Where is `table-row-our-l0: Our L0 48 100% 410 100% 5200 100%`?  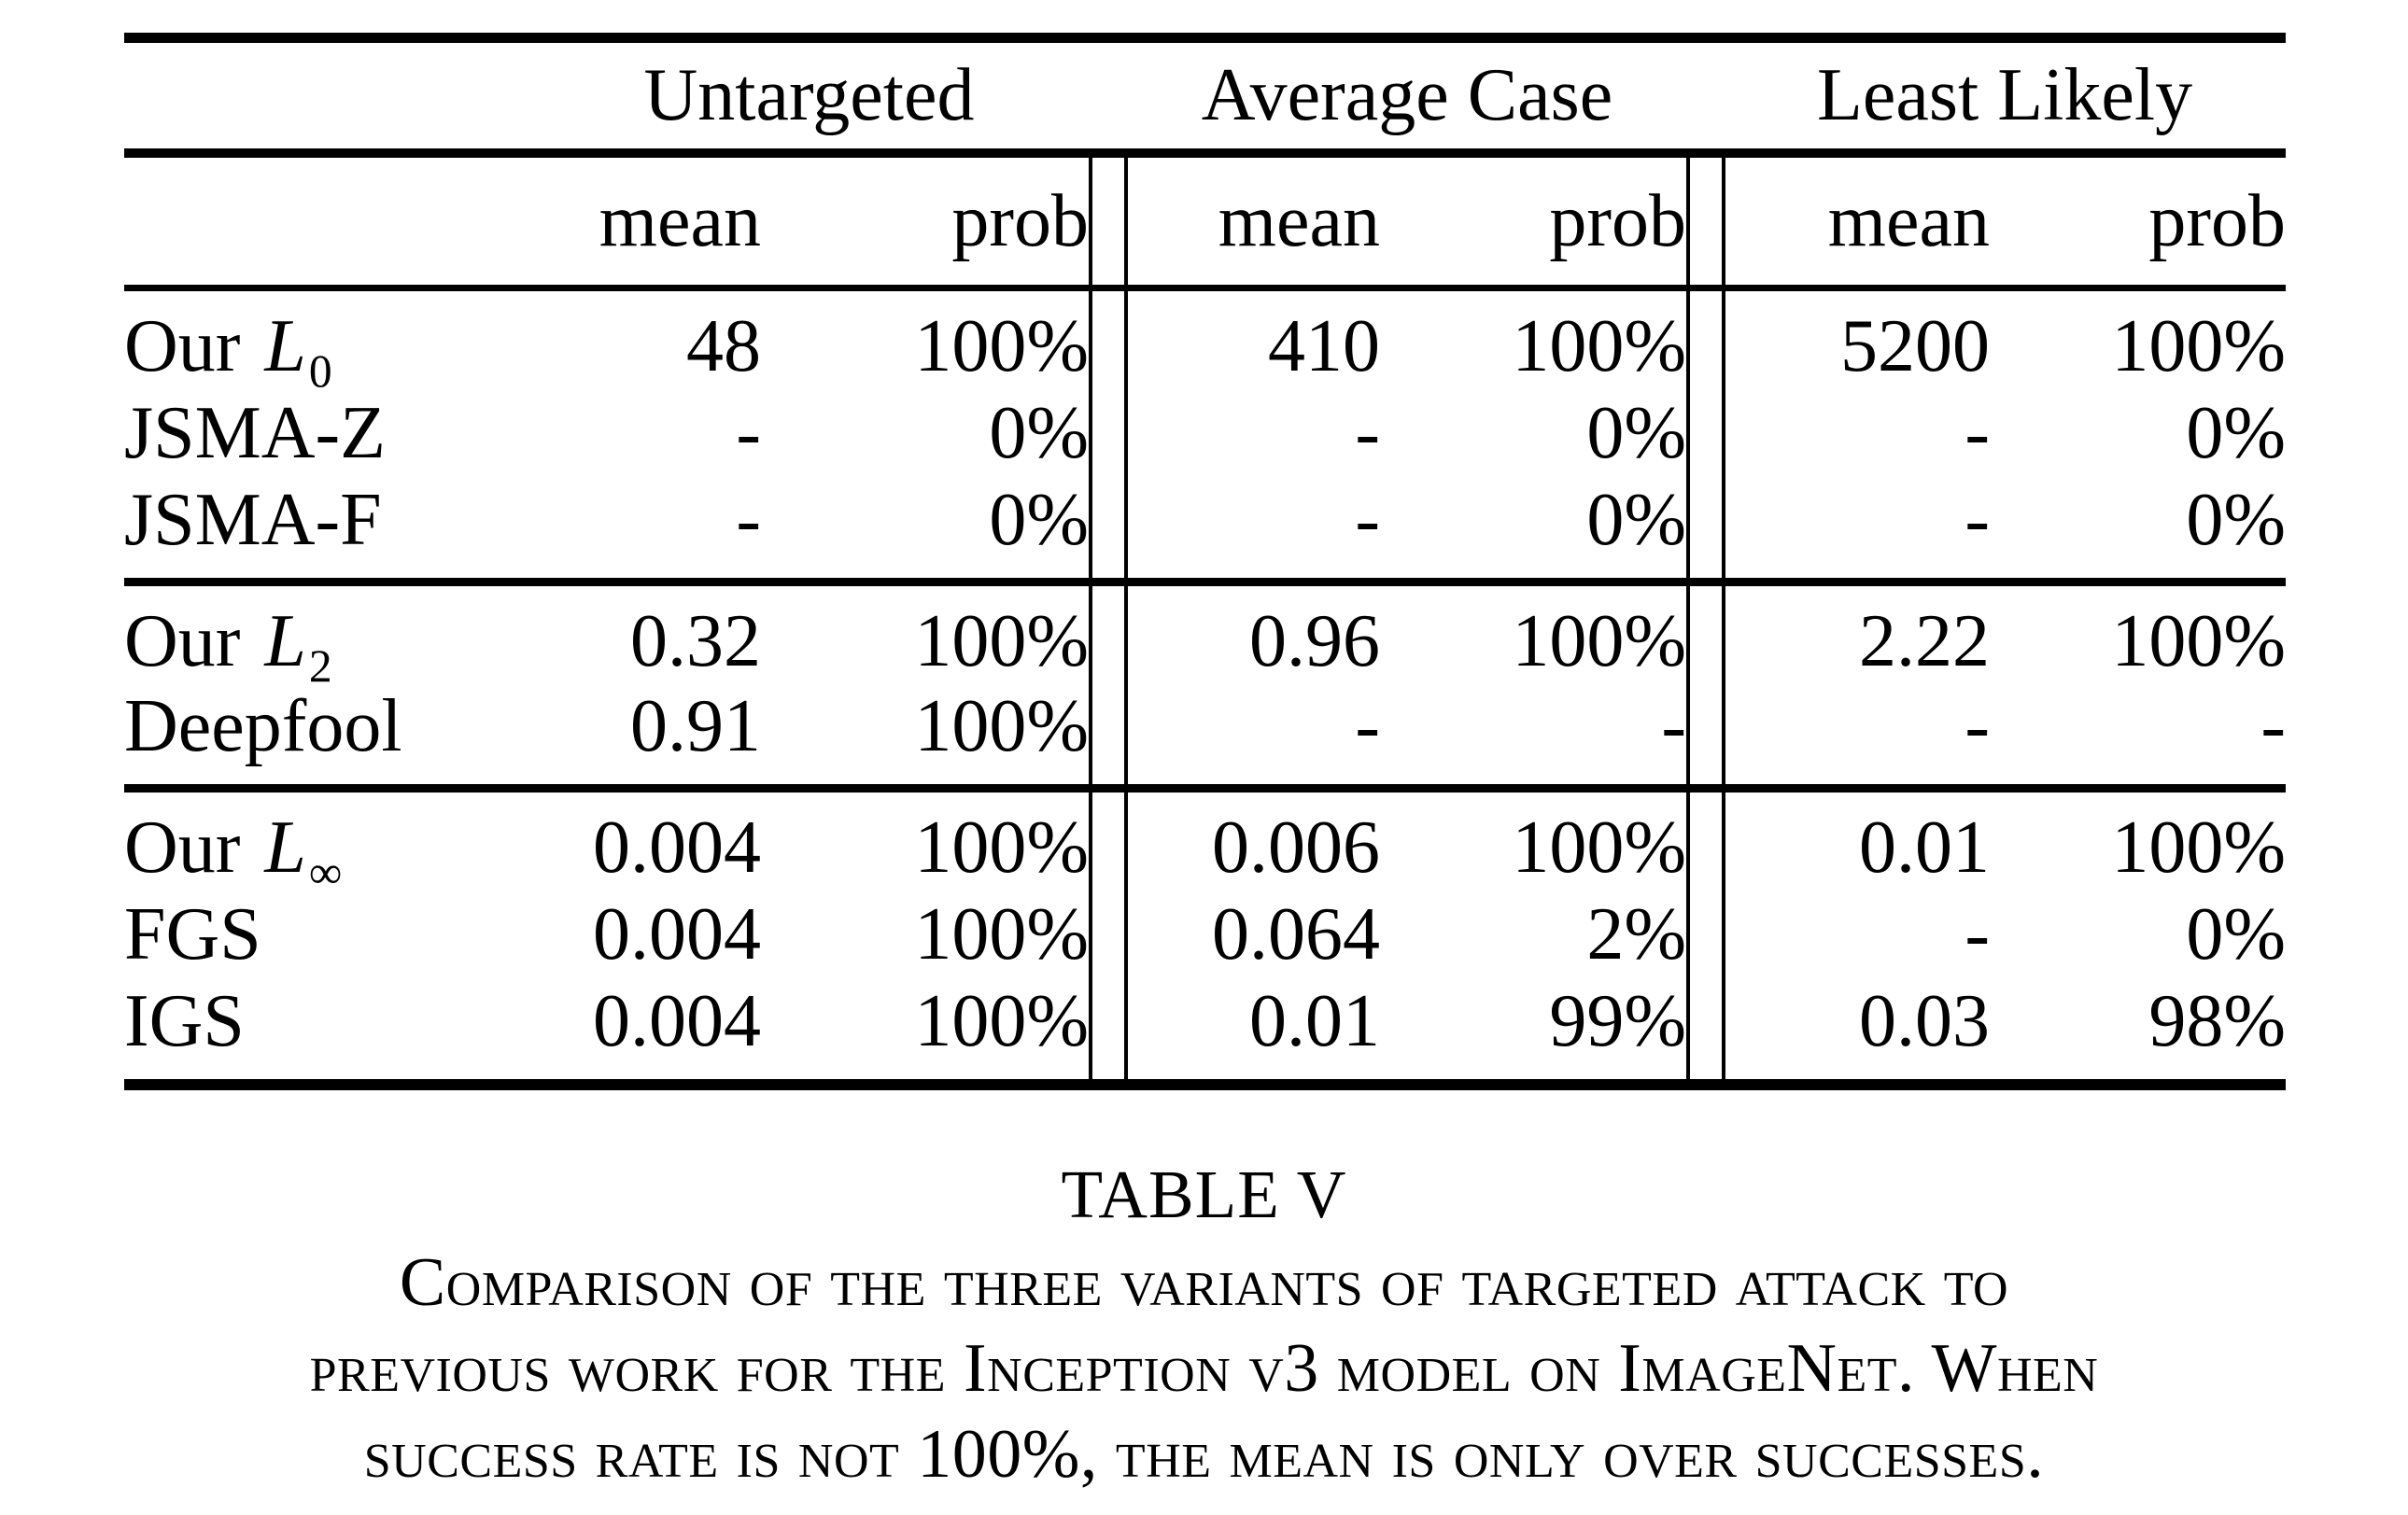
table-row-our-l0: Our L0 48 100% 410 100% 5200 100% is located at coordinates (1205, 341).